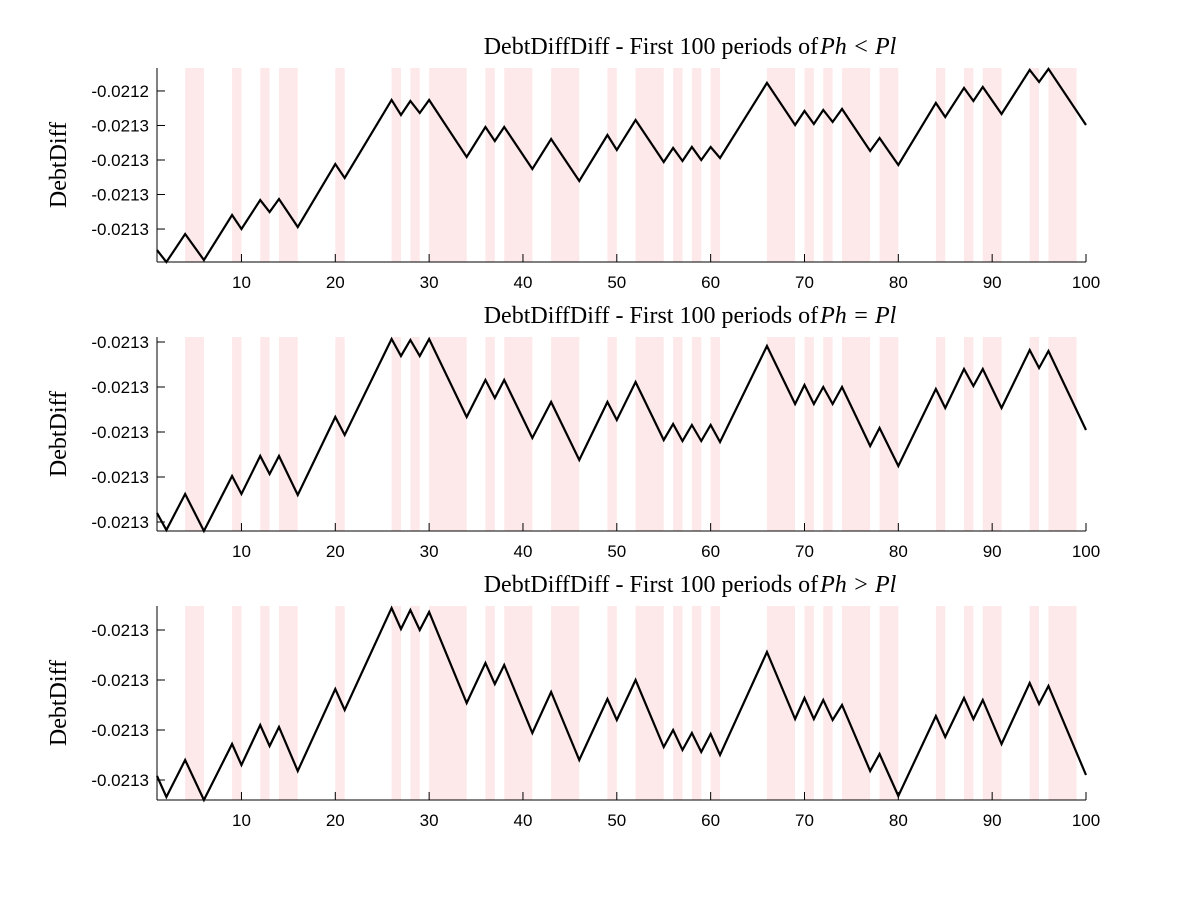 The height and width of the screenshot is (900, 1200). I want to click on y-tick-label: -0.0212, so click(120, 91).